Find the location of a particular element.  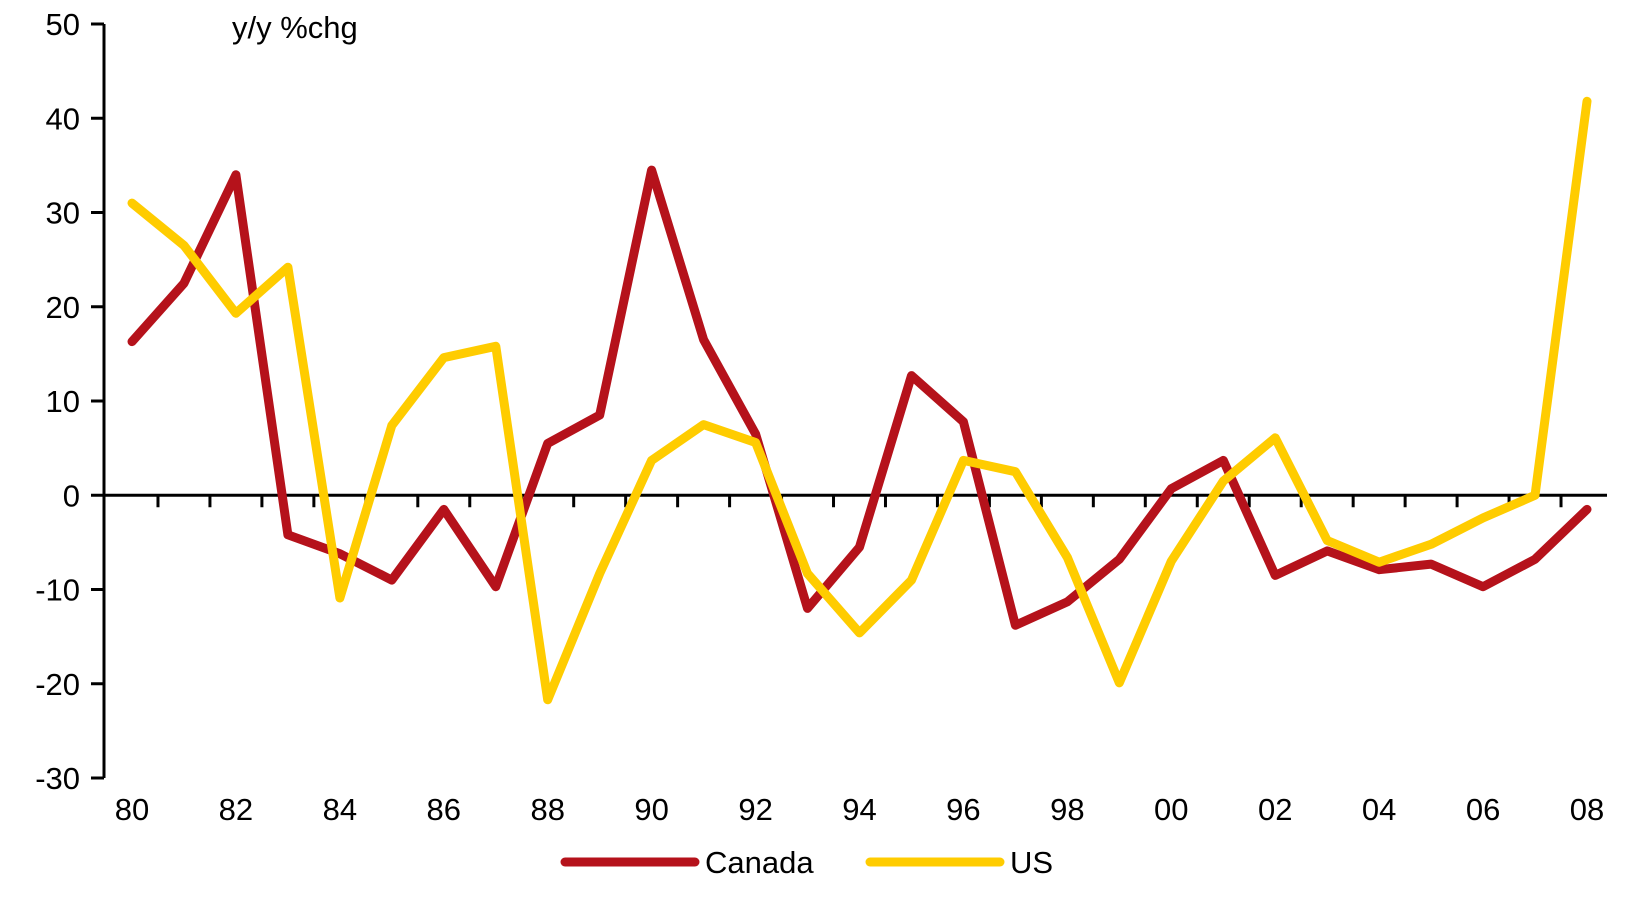

y-axis-ticks: 50 40 30 20 10 0 -10 -20 -30 is located at coordinates (69, 401).